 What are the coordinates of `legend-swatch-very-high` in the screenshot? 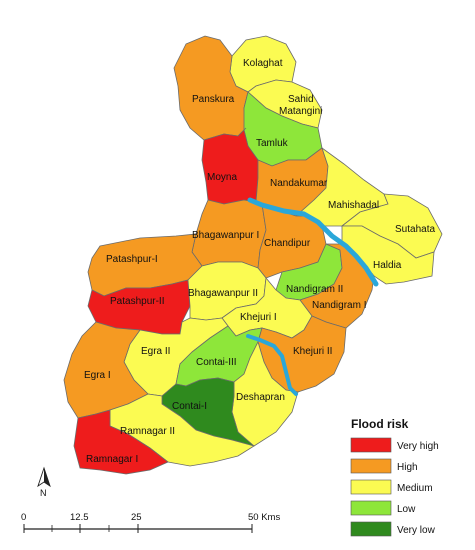 It's located at (371, 445).